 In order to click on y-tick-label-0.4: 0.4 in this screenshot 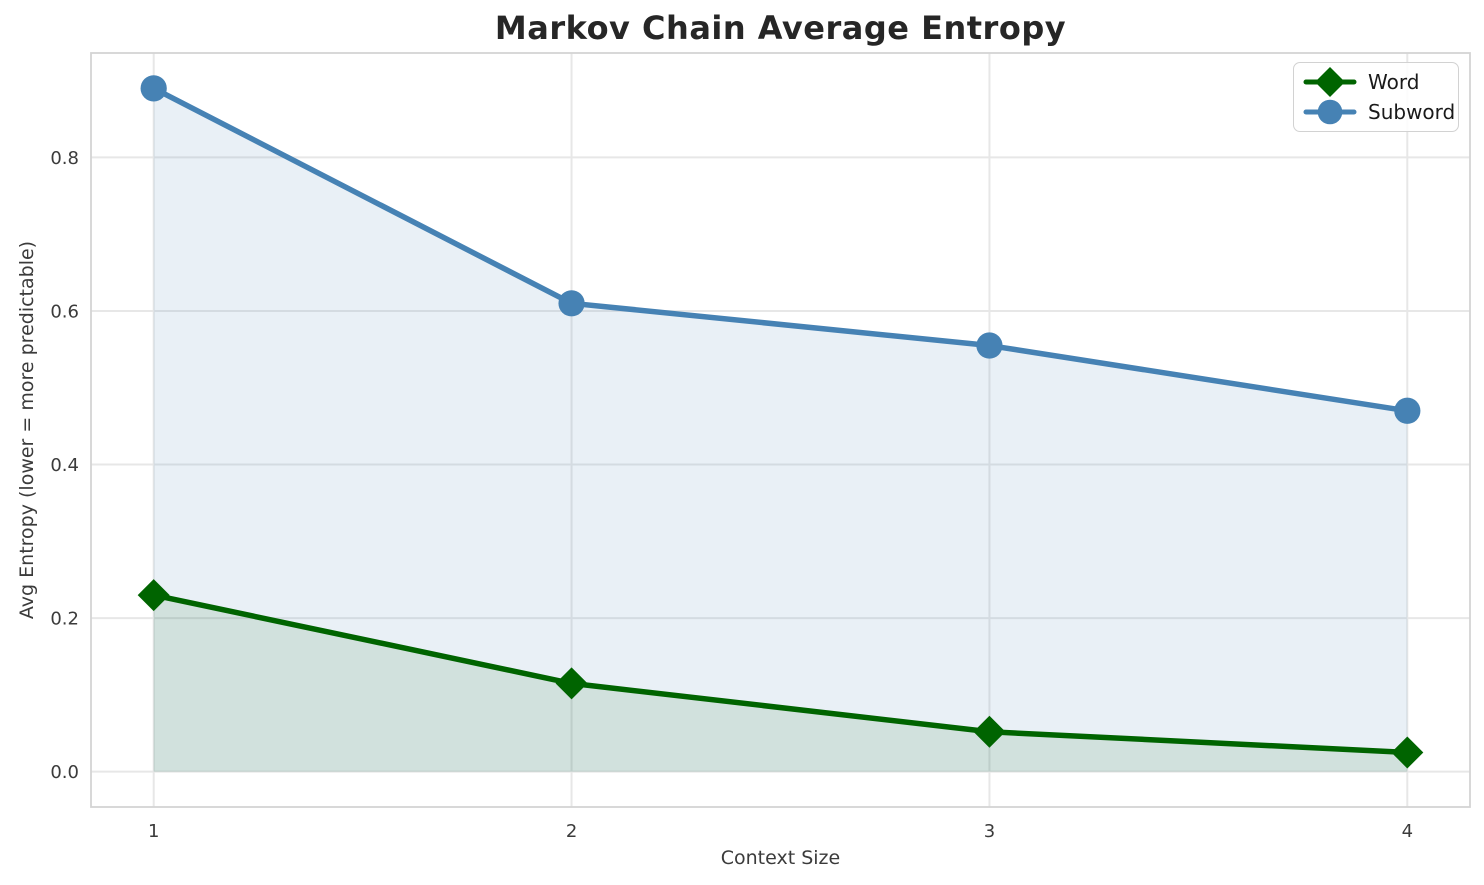, I will do `click(64, 465)`.